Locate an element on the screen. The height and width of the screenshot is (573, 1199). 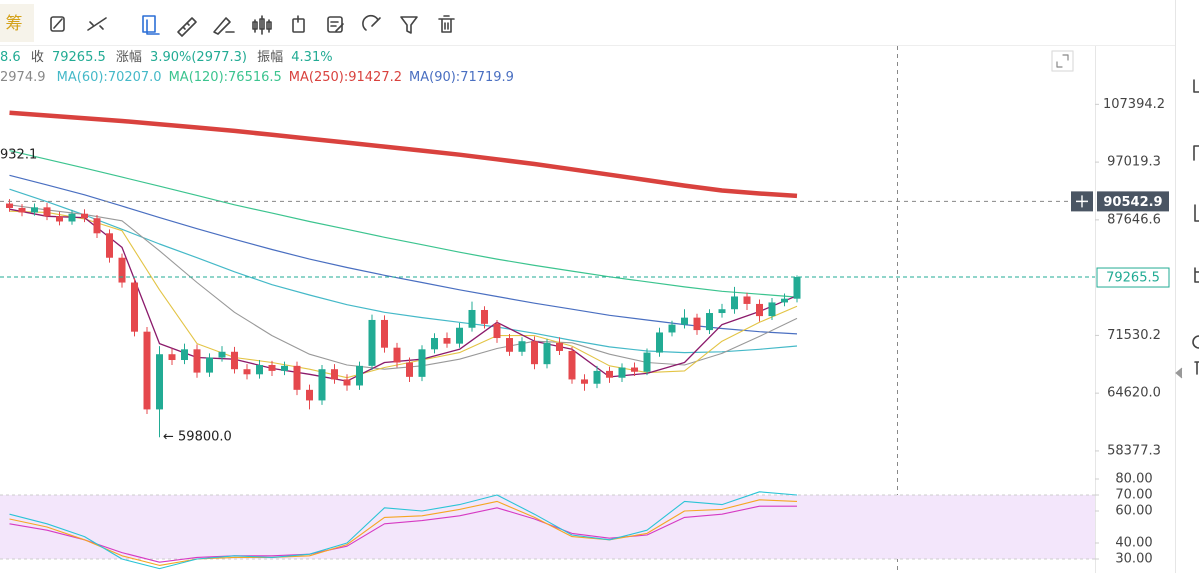
y-tick-label: 97019.3 is located at coordinates (1134, 162).